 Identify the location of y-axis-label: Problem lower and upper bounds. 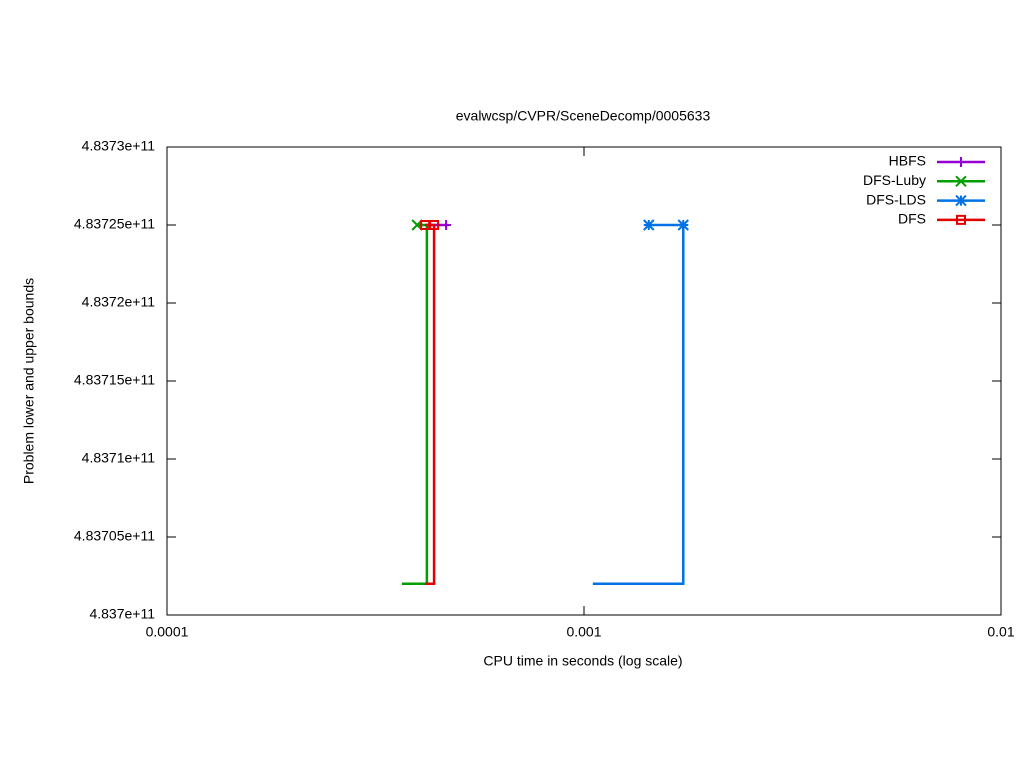
(29, 381).